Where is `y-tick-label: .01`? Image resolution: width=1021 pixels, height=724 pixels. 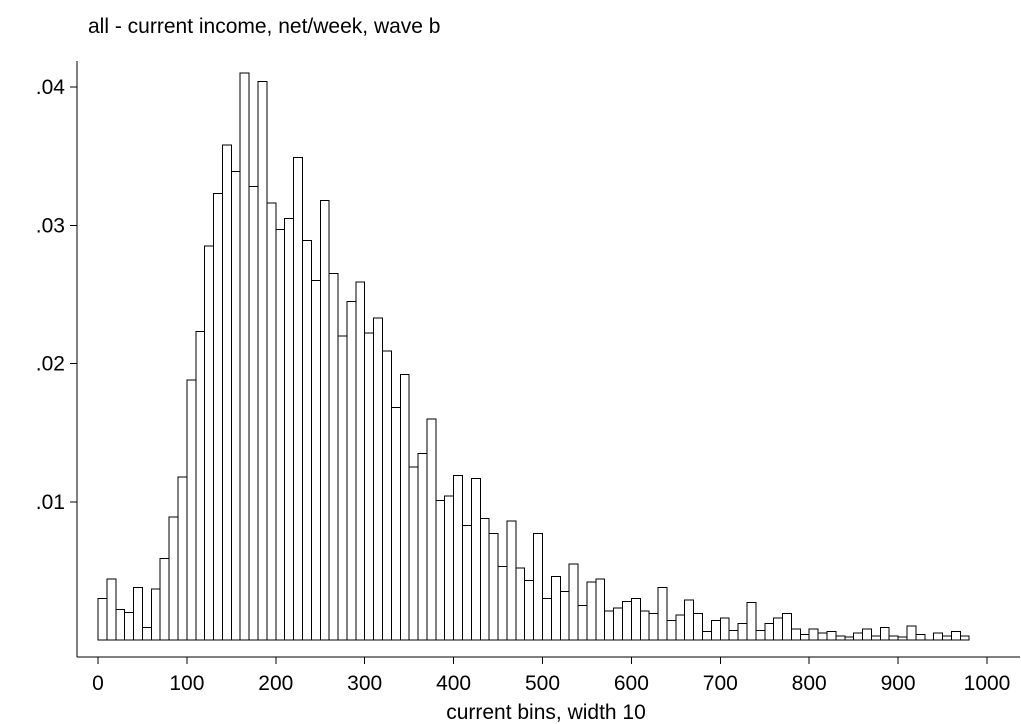 y-tick-label: .01 is located at coordinates (50, 502).